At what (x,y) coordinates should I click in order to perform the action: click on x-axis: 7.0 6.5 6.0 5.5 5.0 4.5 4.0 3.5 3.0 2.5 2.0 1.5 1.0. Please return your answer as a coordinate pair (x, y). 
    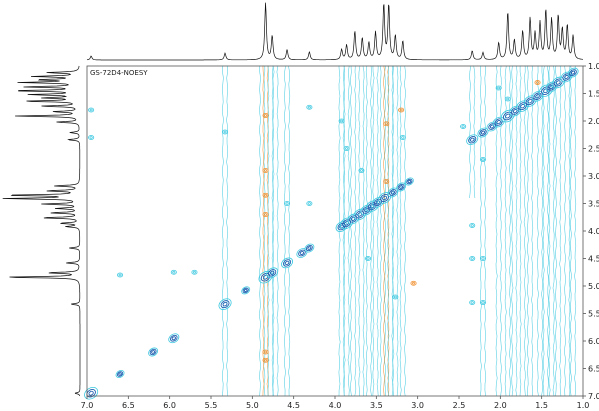
    Looking at the image, I should click on (335, 403).